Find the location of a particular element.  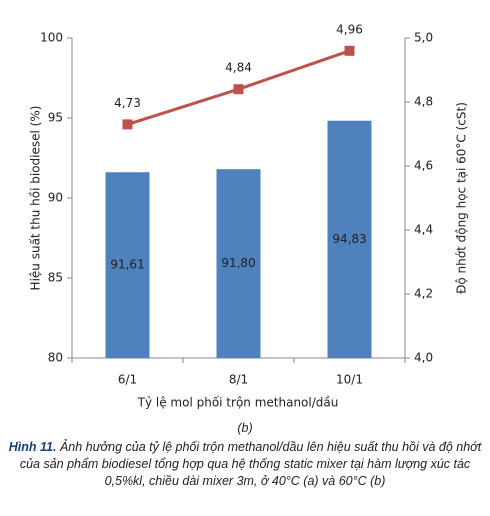

line-value-label: 4,84 is located at coordinates (238, 68).